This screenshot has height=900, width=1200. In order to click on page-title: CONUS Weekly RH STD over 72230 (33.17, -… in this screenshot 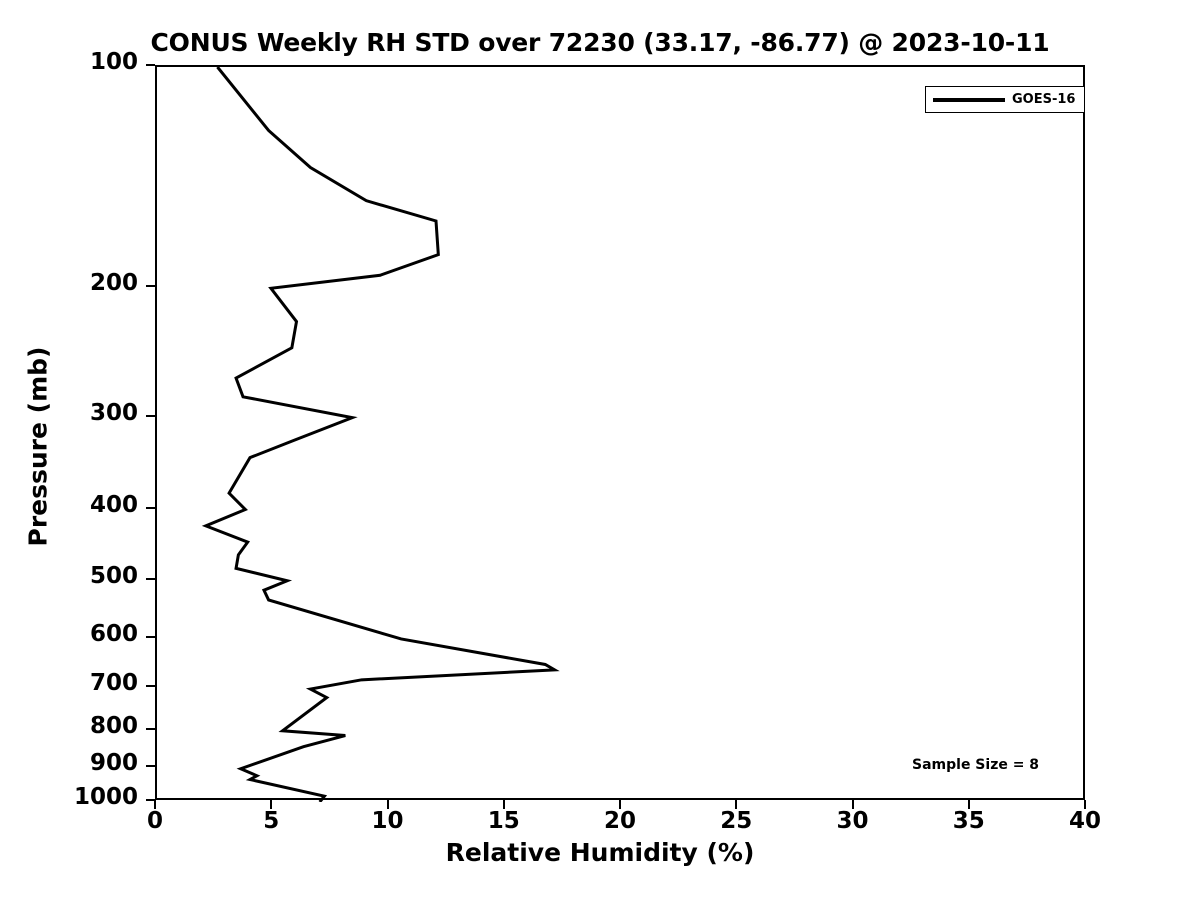, I will do `click(600, 42)`.